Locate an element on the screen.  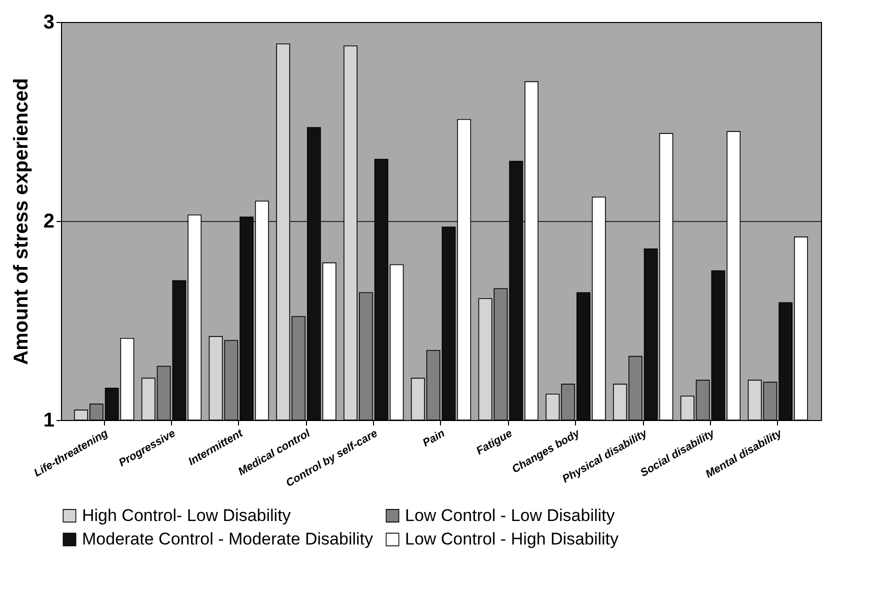
legend-label: Moderate Control - Moderate Disability is located at coordinates (228, 539).